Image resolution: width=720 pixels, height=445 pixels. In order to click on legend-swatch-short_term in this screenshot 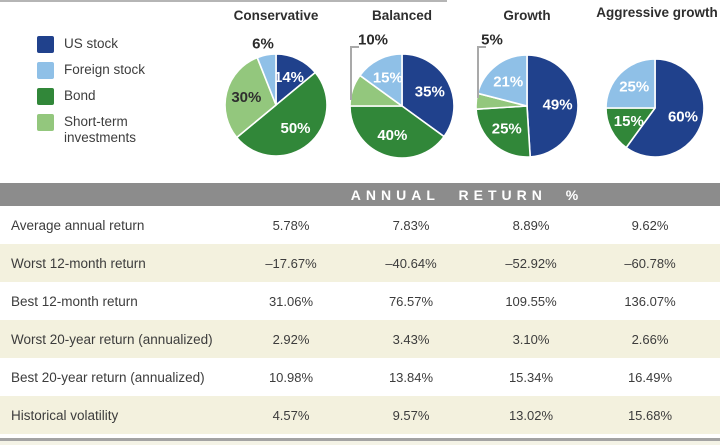, I will do `click(45, 122)`.